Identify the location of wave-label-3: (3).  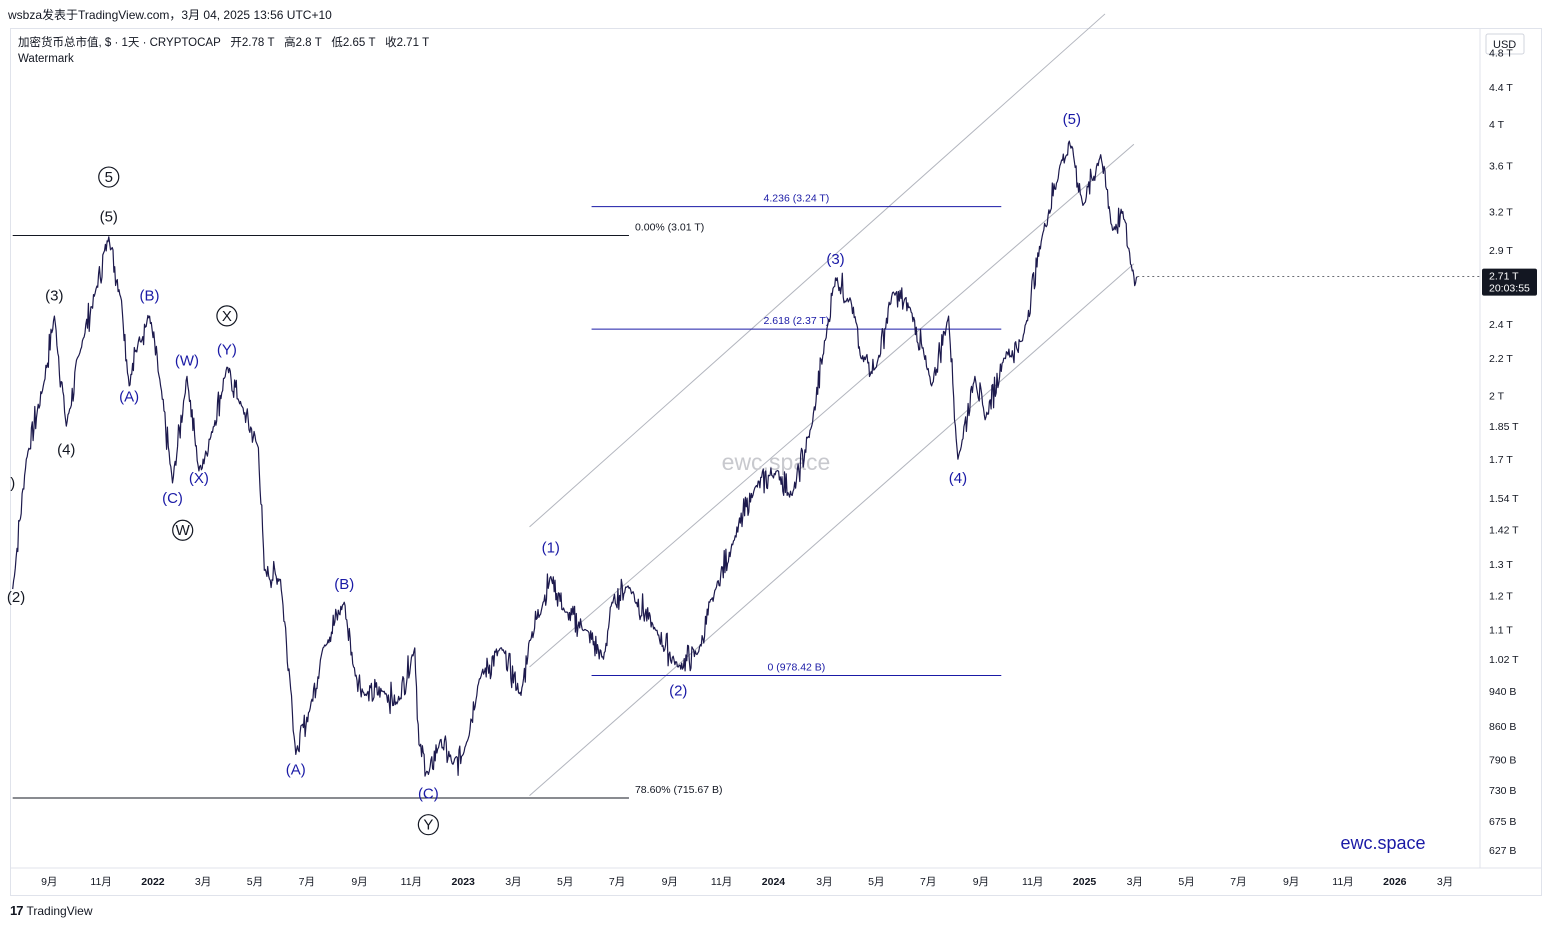
(835, 259).